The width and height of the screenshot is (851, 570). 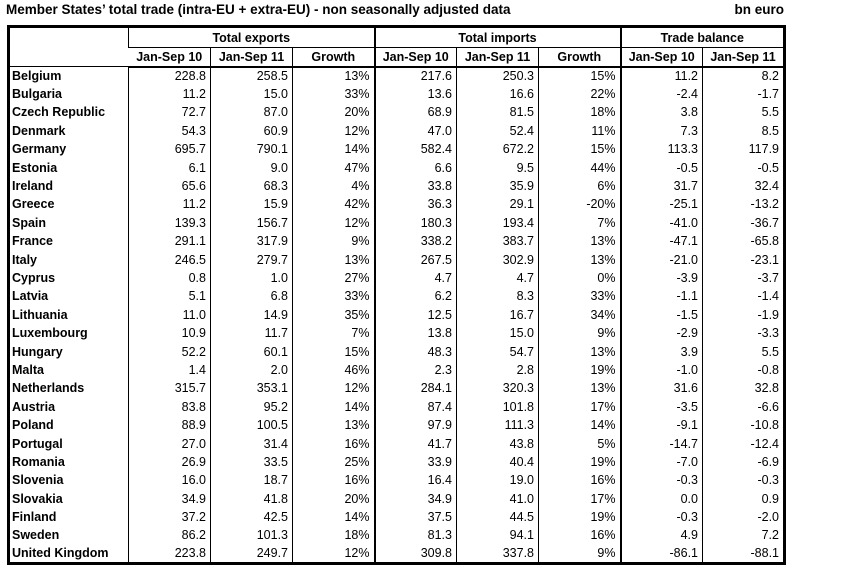 I want to click on imports-growth-cell: 11%, so click(x=579, y=131).